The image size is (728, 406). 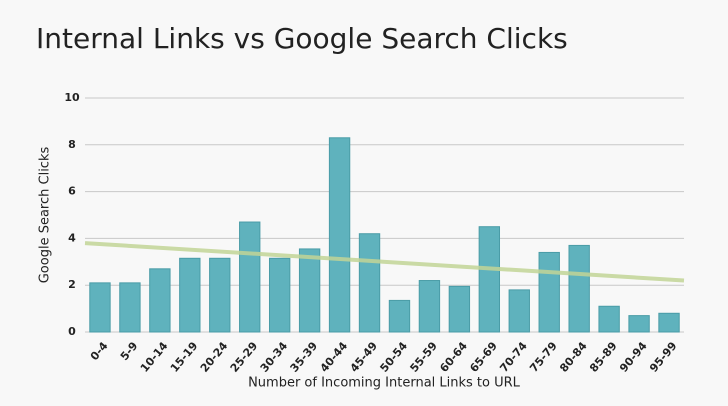 I want to click on x-axis-title: Number of Incoming Internal Links to URL, so click(x=384, y=383).